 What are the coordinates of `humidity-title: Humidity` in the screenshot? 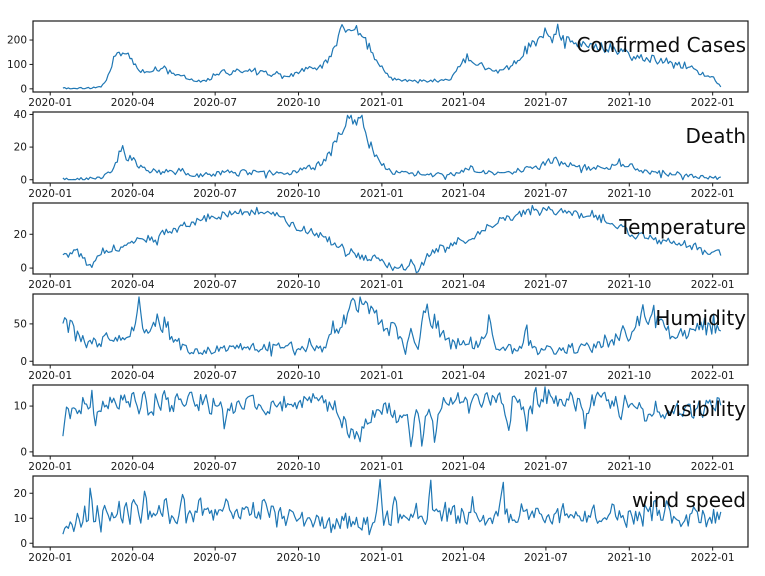 It's located at (700, 318).